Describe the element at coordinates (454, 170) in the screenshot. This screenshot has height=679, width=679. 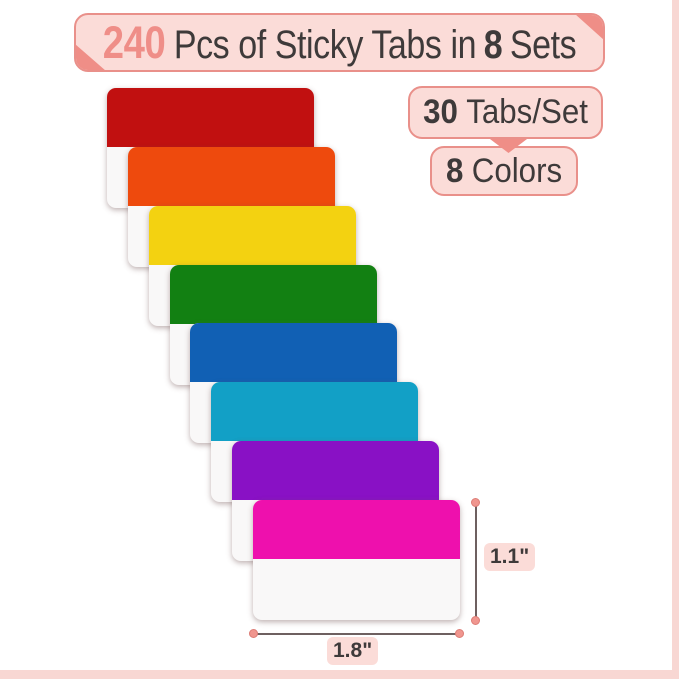
I see `badge-colors-number: 8` at that location.